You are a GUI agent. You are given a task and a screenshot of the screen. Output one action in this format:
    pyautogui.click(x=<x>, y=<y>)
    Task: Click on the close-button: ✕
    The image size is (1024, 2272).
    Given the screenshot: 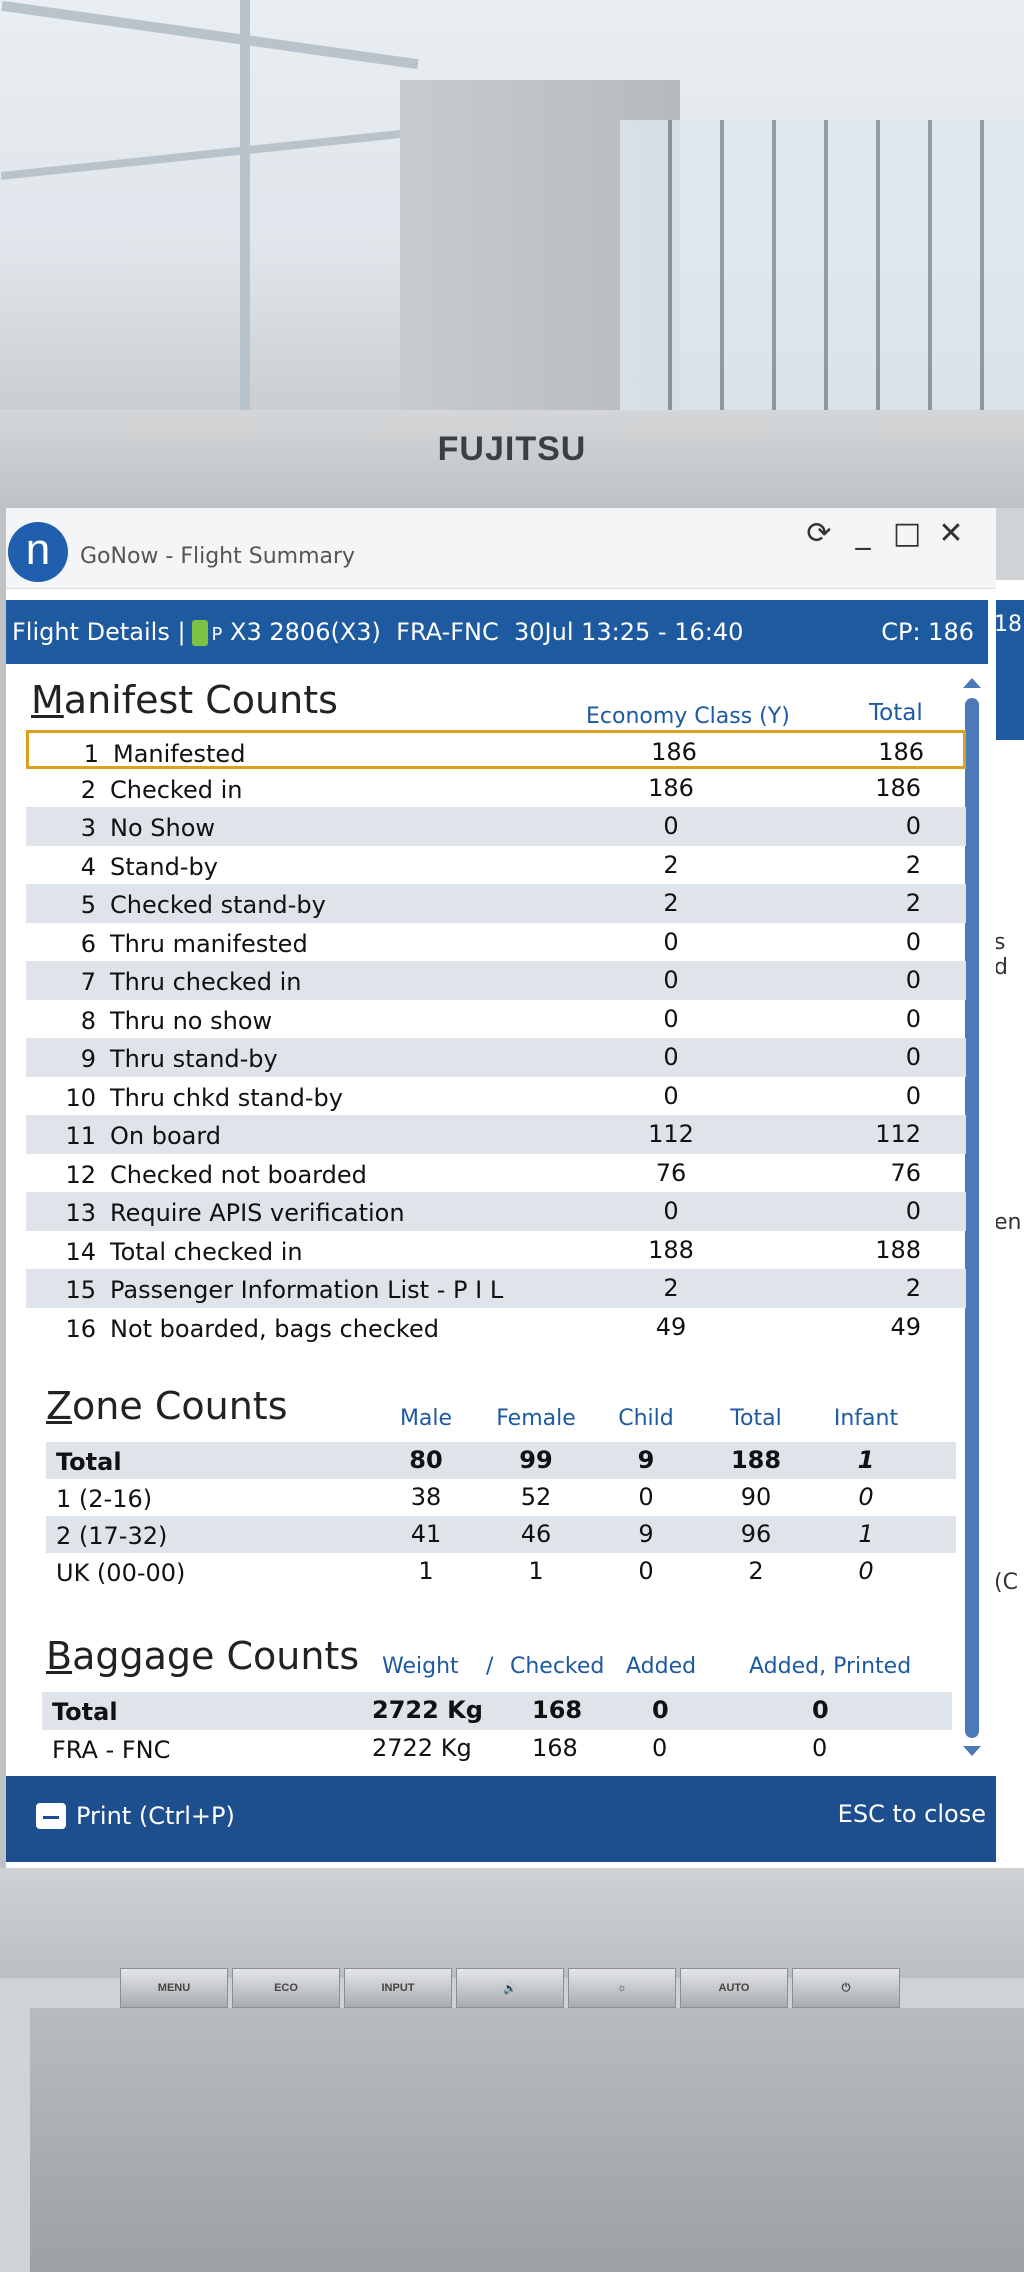 What is the action you would take?
    pyautogui.click(x=951, y=533)
    